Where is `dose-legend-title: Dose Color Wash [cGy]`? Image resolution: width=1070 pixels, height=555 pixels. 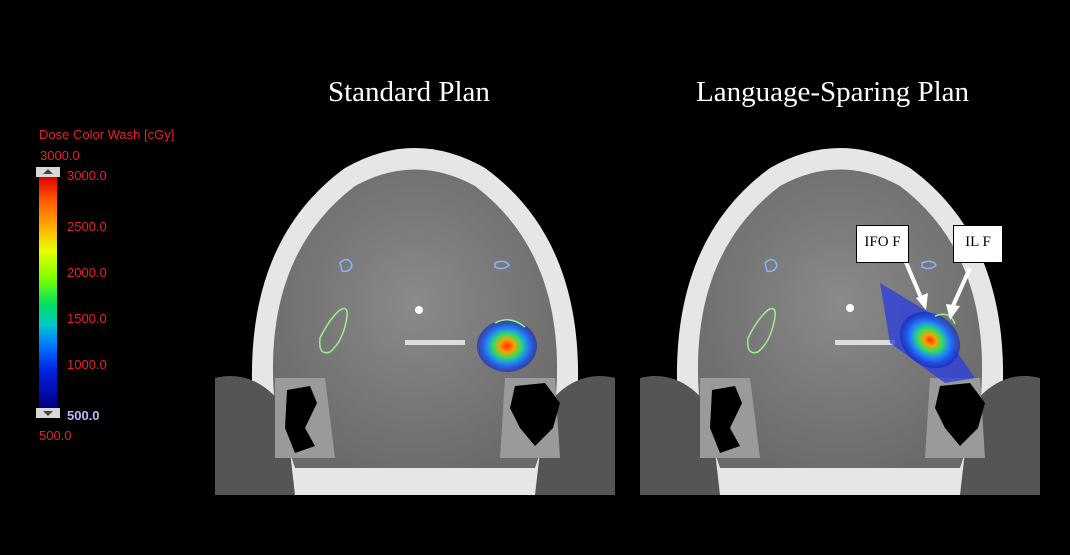 dose-legend-title: Dose Color Wash [cGy] is located at coordinates (107, 134).